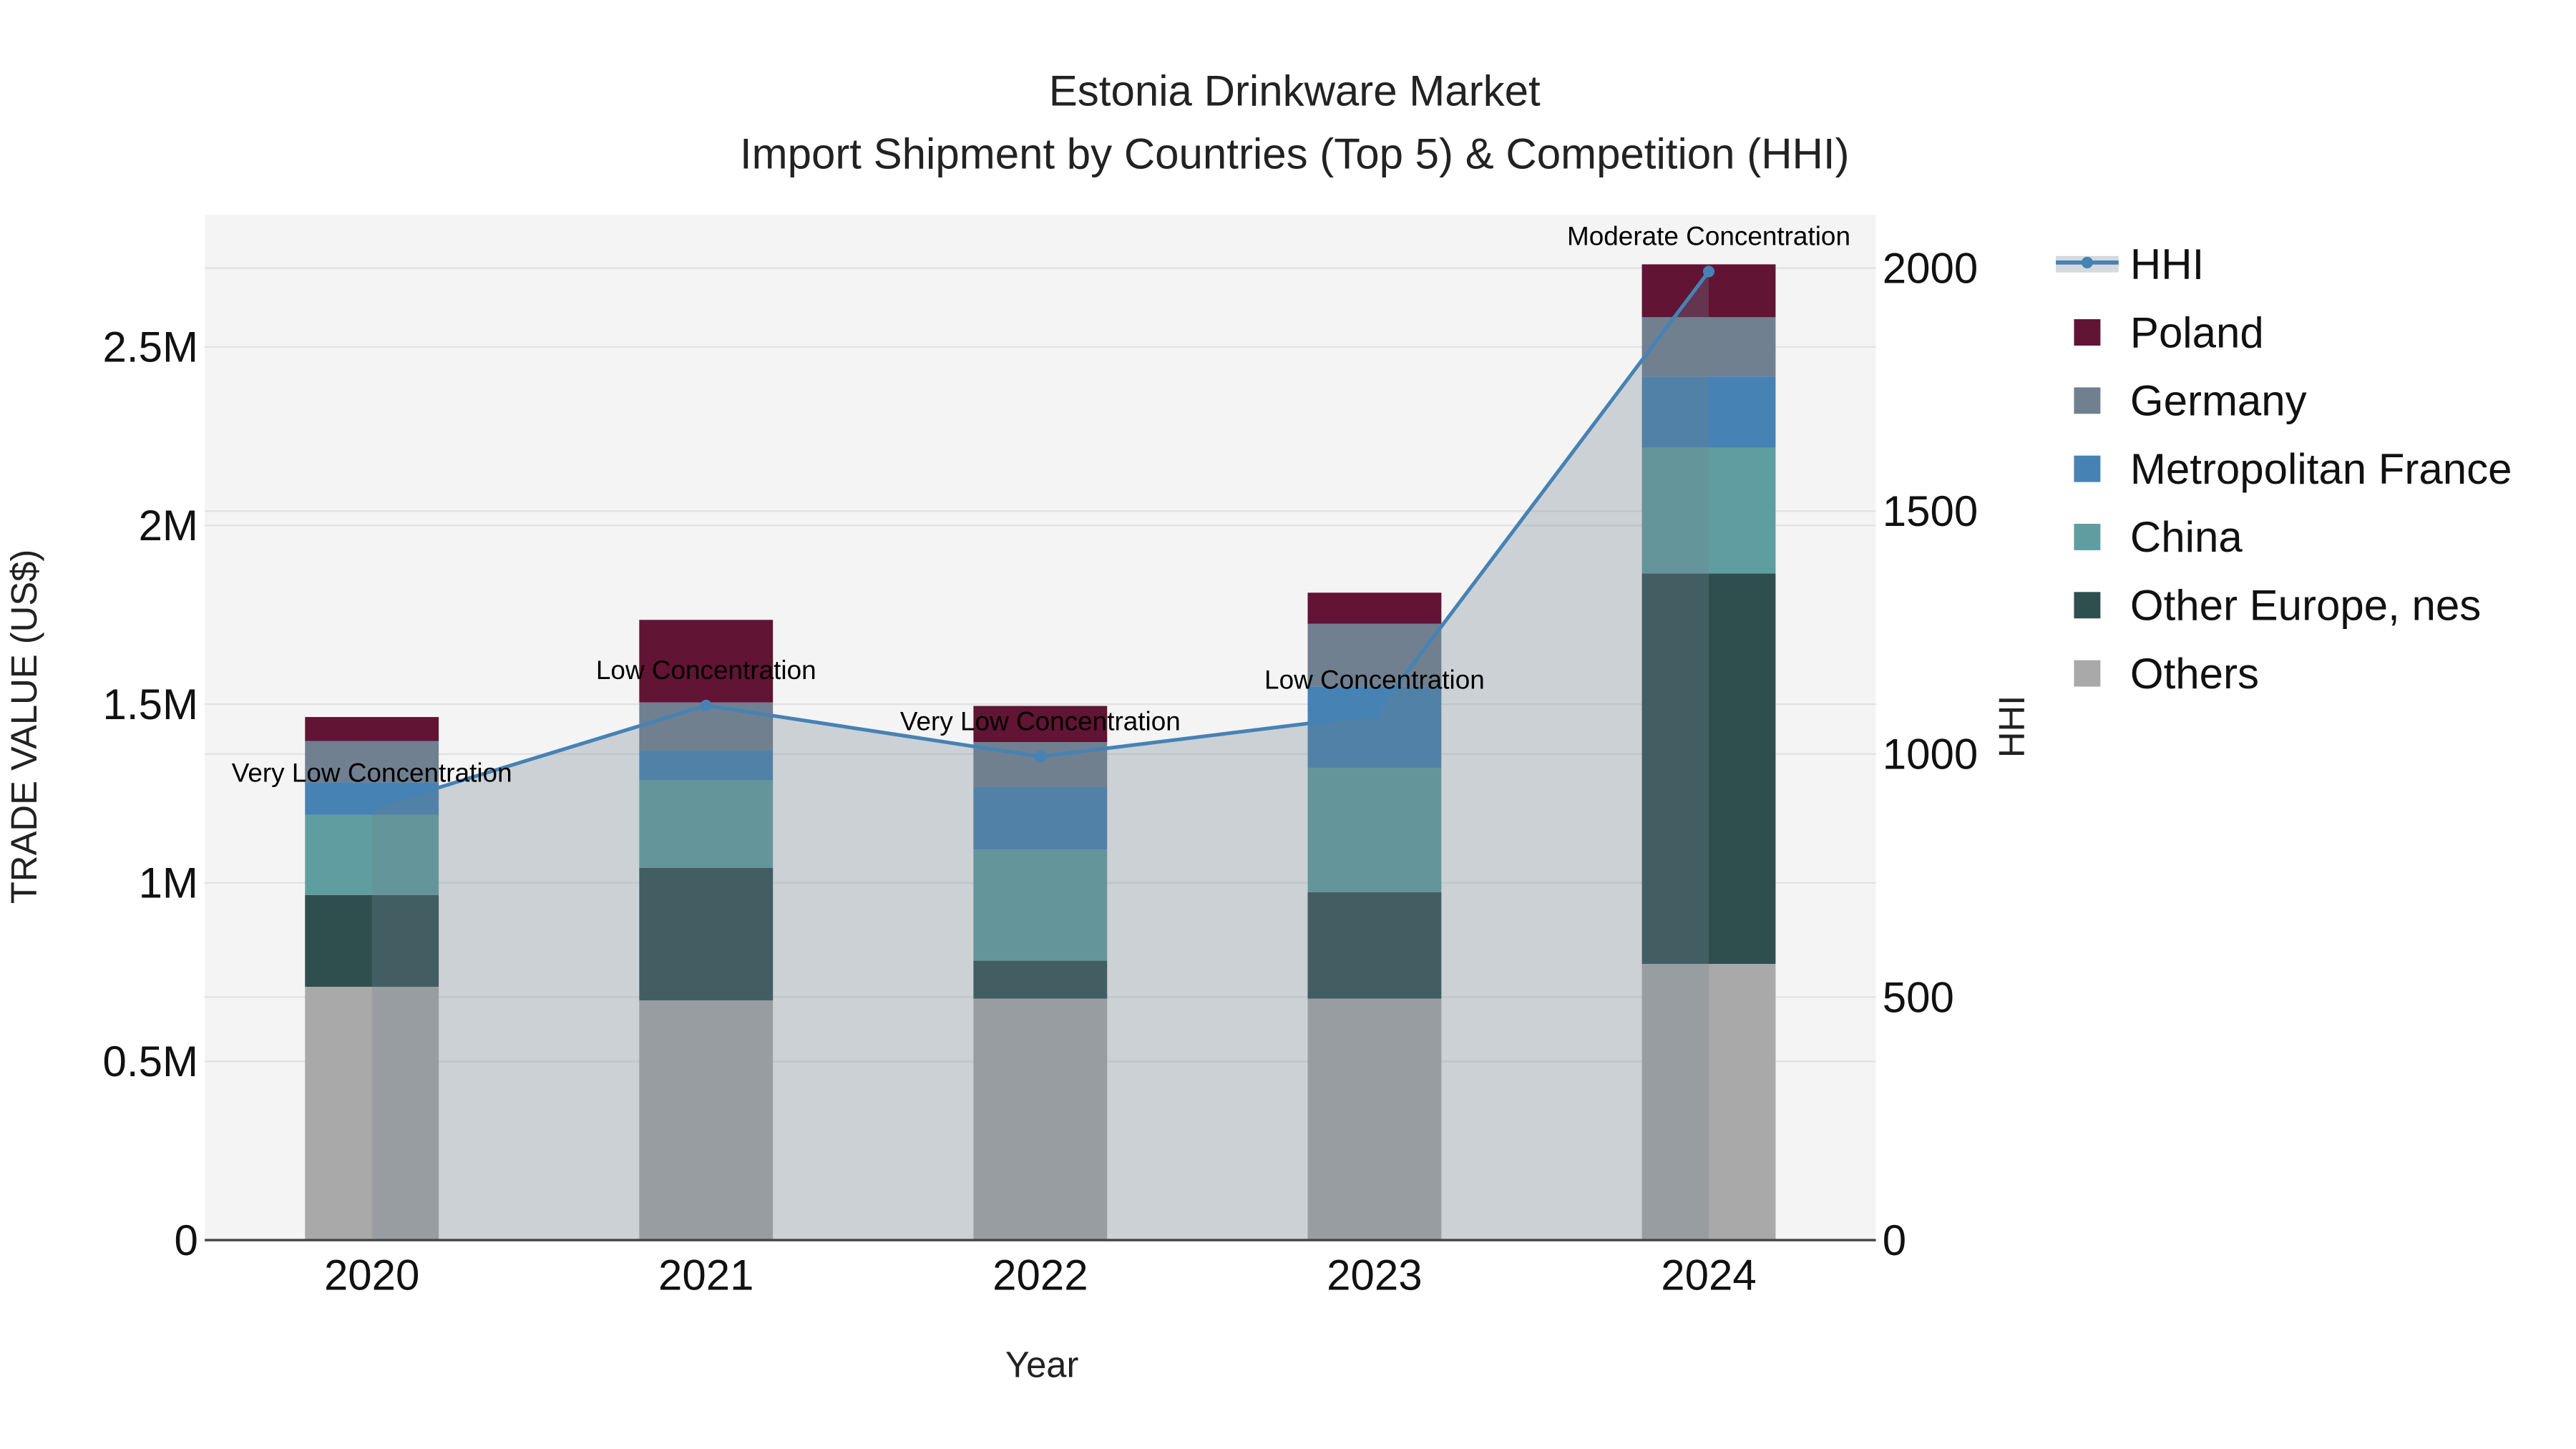  I want to click on x-tick-label: 2020, so click(372, 1275).